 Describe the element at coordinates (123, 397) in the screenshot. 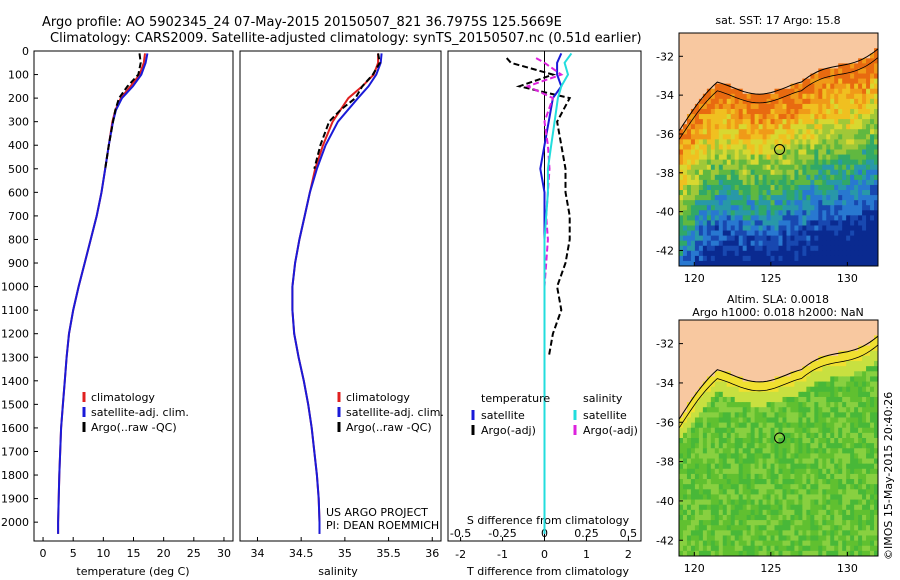

I see `legend-label: climatology` at that location.